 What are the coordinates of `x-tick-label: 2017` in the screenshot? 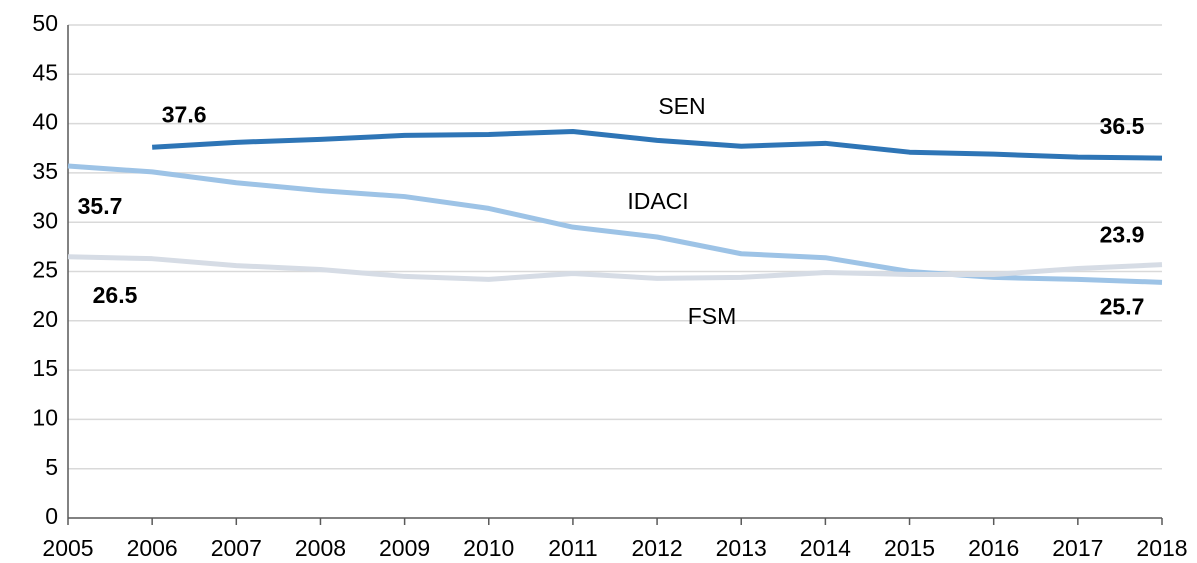 It's located at (1077, 548).